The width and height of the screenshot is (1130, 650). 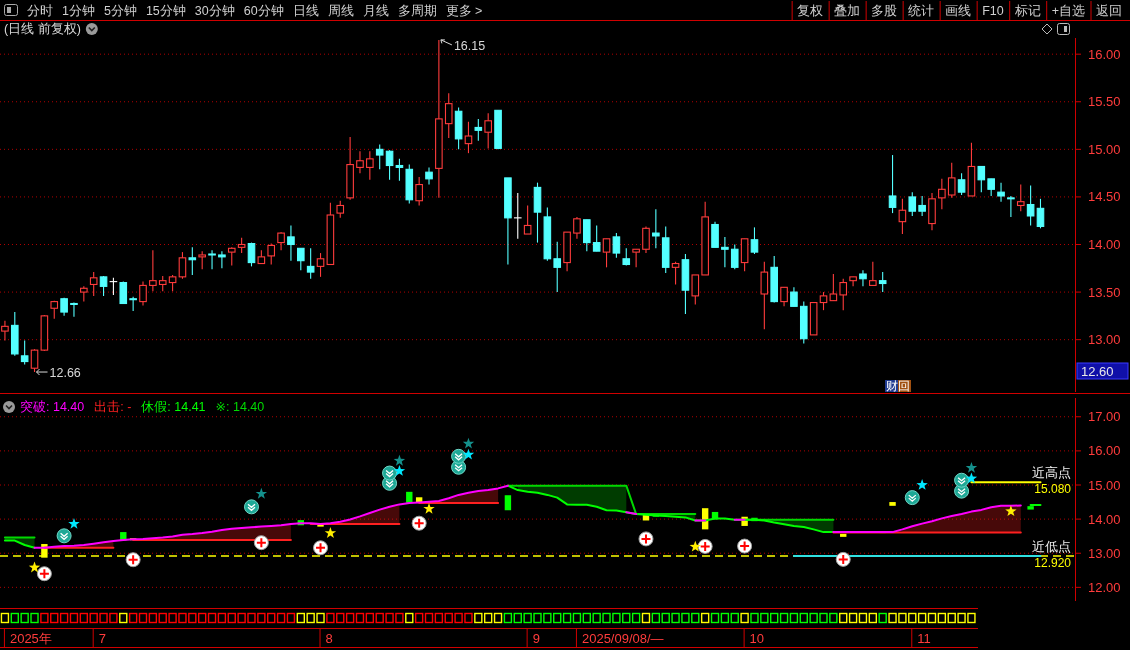 I want to click on category-label: 8, so click(x=329, y=638).